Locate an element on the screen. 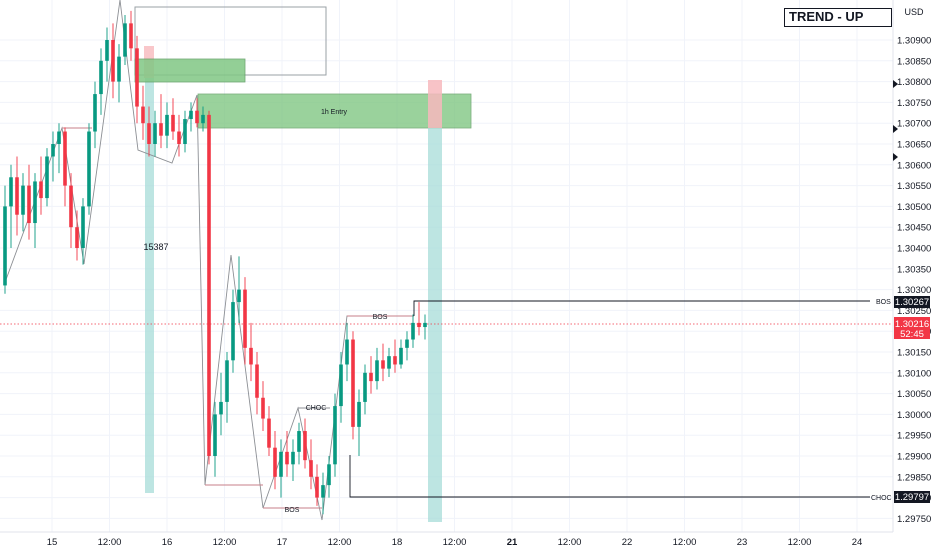  entry-label: 1h Entry is located at coordinates (334, 112).